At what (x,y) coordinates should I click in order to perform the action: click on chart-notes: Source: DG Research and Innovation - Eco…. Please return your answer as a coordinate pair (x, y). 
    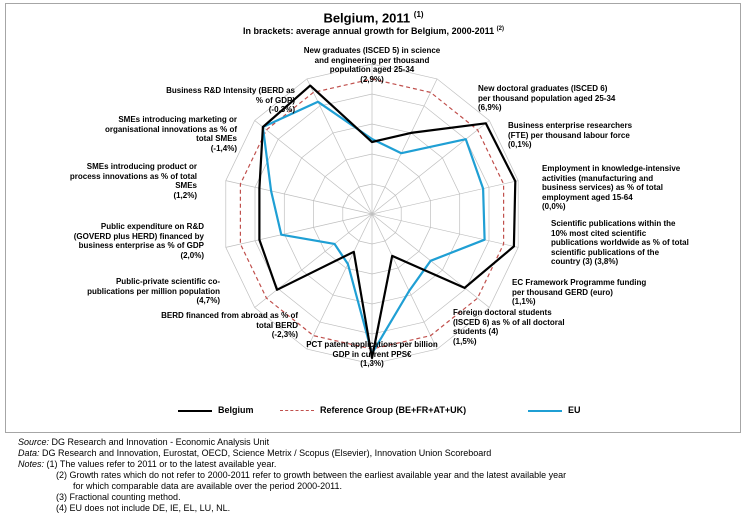
    Looking at the image, I should click on (292, 475).